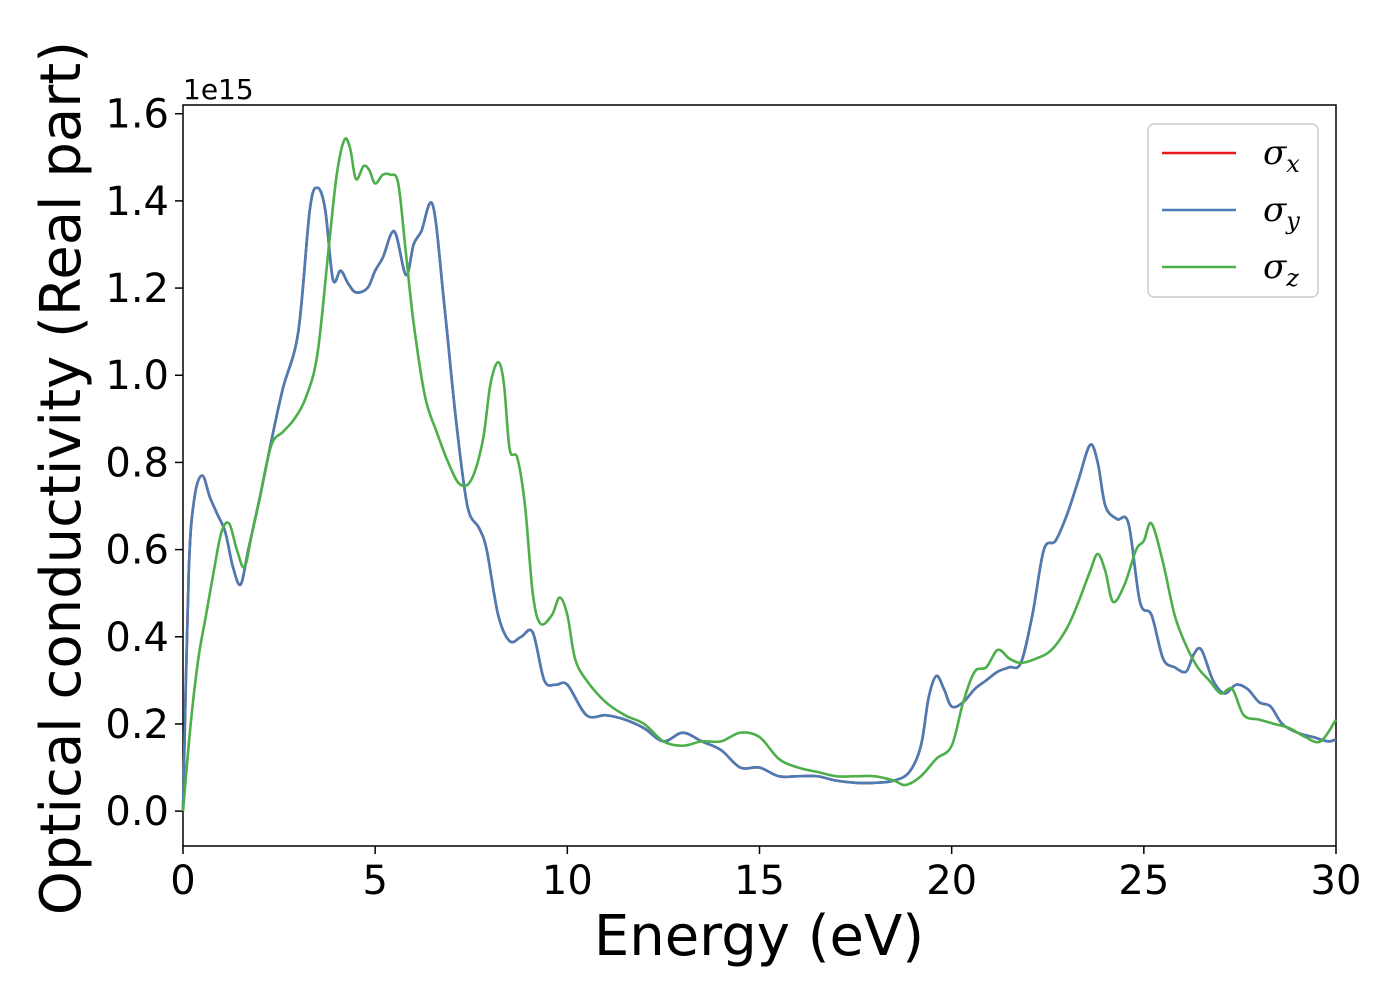 The height and width of the screenshot is (1000, 1400). What do you see at coordinates (1143, 881) in the screenshot?
I see `x-tick-label: 25` at bounding box center [1143, 881].